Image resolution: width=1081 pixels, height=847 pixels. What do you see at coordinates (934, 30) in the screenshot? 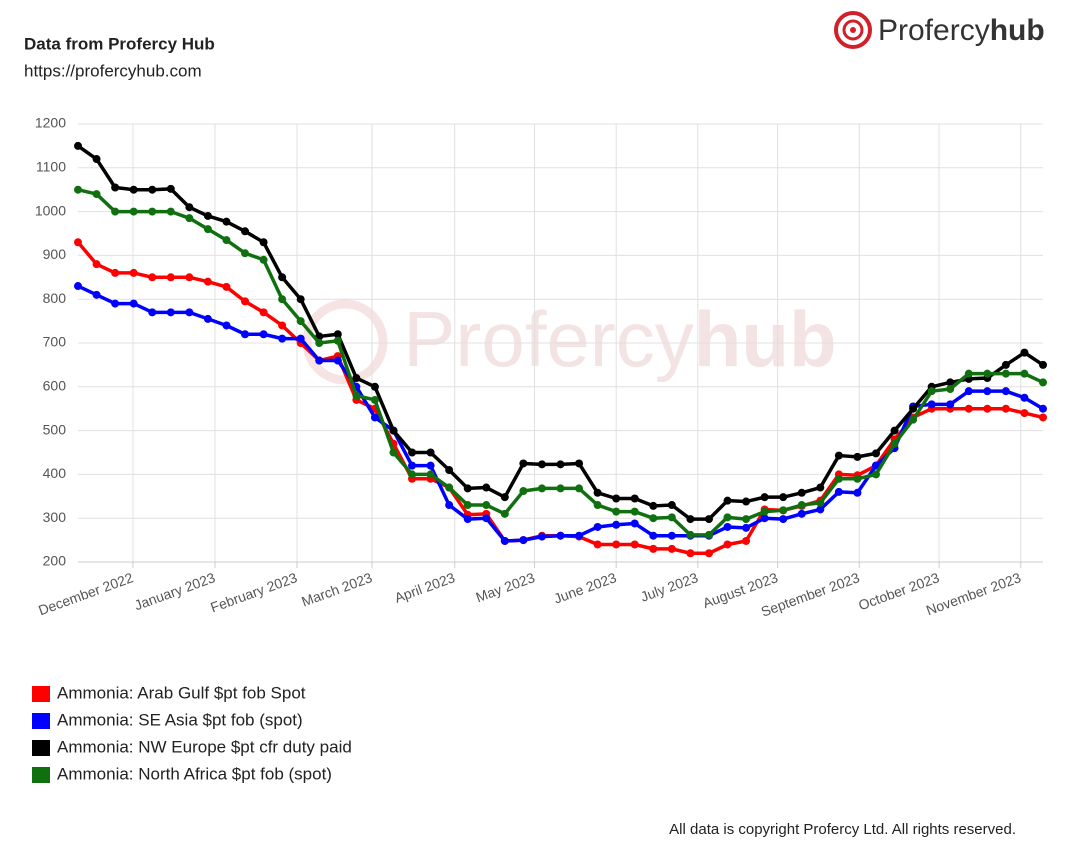
I see `logo-name: Profercy` at bounding box center [934, 30].